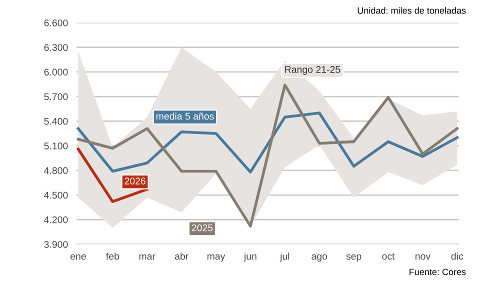 Image resolution: width=478 pixels, height=284 pixels. Describe the element at coordinates (216, 258) in the screenshot. I see `x-tick-label: may` at that location.